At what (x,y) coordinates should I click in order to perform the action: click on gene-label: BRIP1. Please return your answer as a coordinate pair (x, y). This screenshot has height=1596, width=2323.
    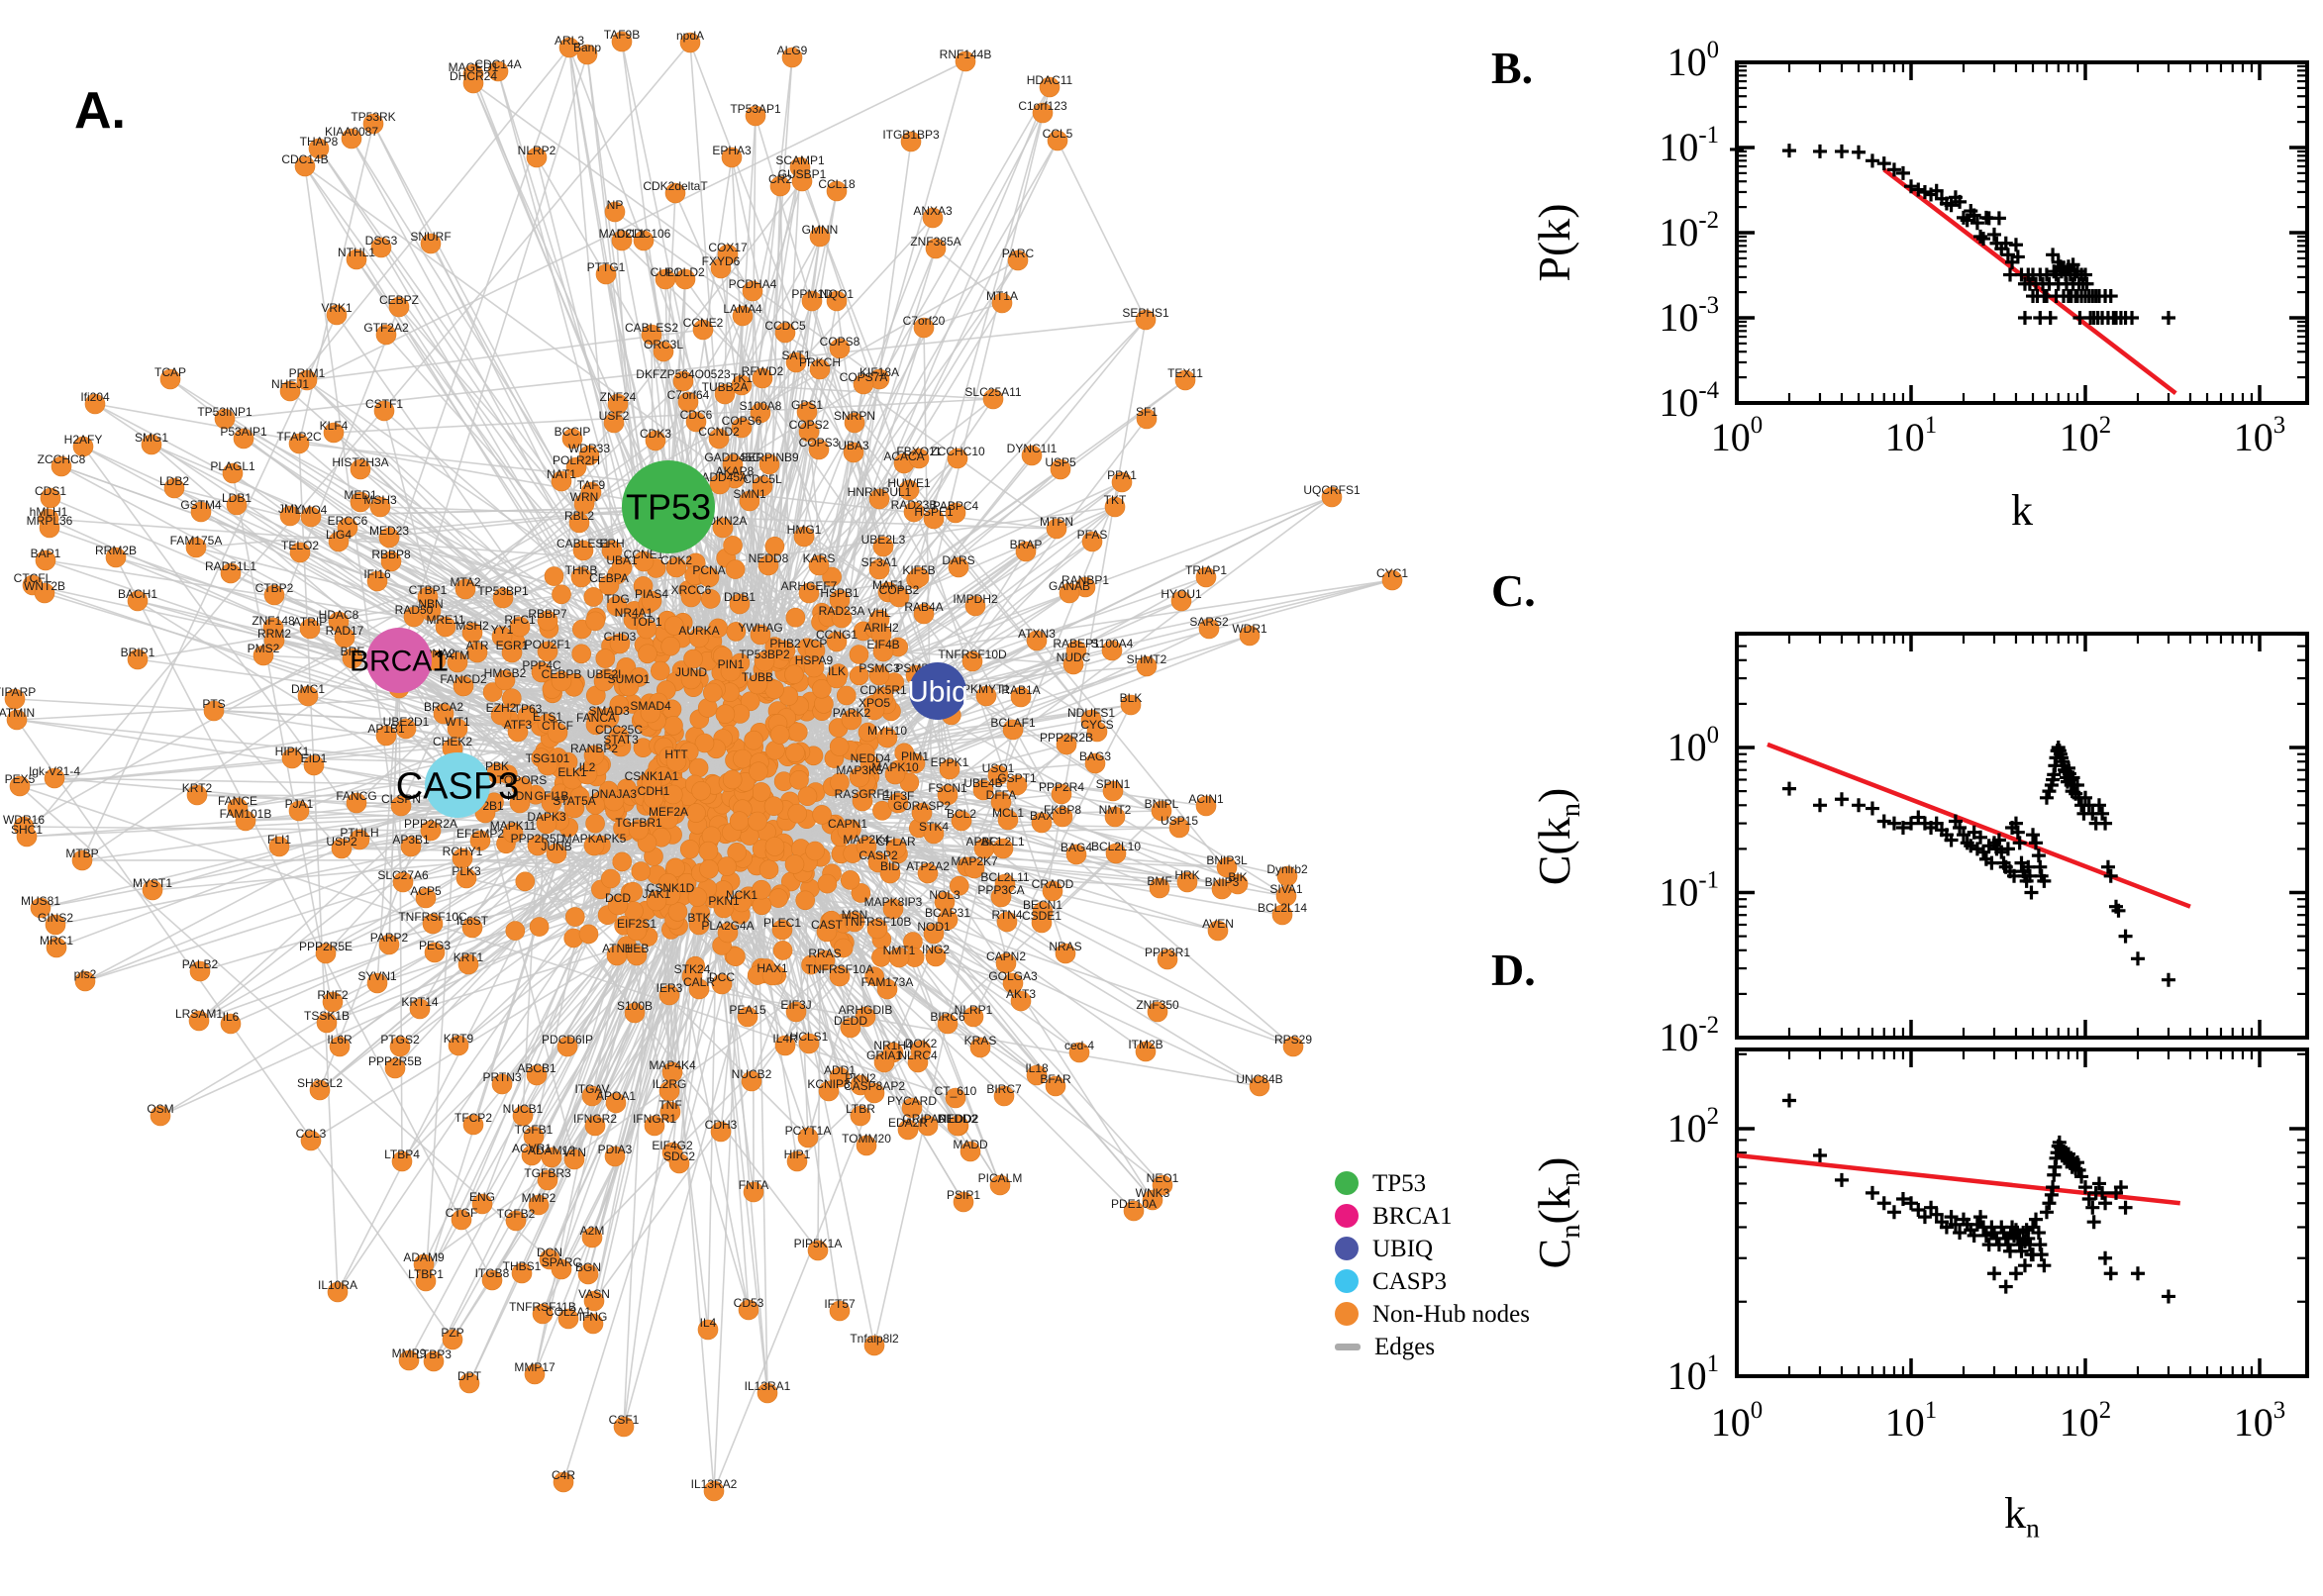
    Looking at the image, I should click on (138, 652).